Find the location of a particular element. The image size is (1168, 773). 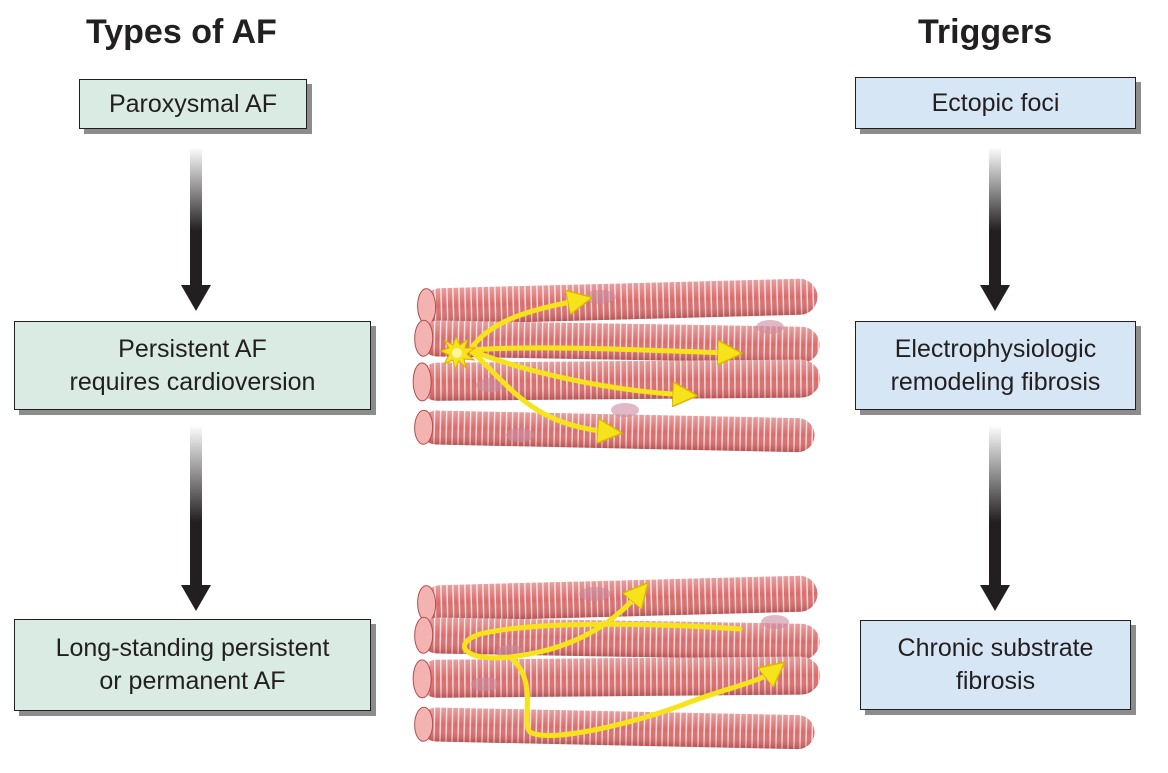

ectopic-spark-icon is located at coordinates (457, 353).